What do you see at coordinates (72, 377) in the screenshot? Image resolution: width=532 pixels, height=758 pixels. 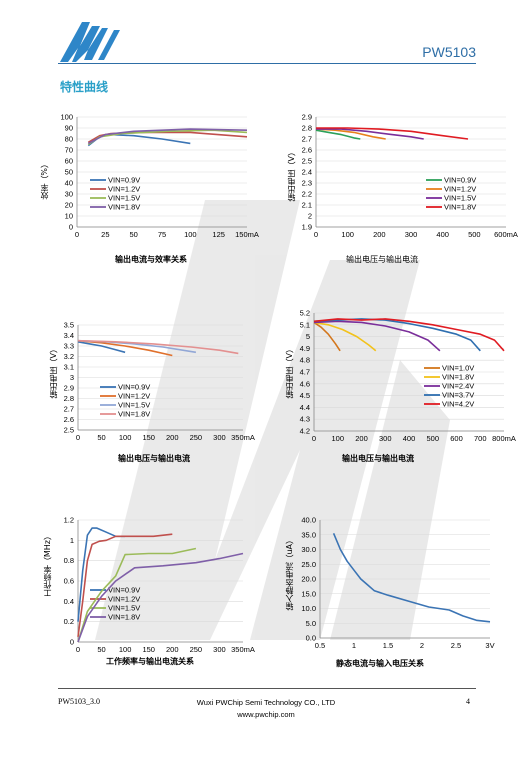 I see `y-tick-label: 3` at bounding box center [72, 377].